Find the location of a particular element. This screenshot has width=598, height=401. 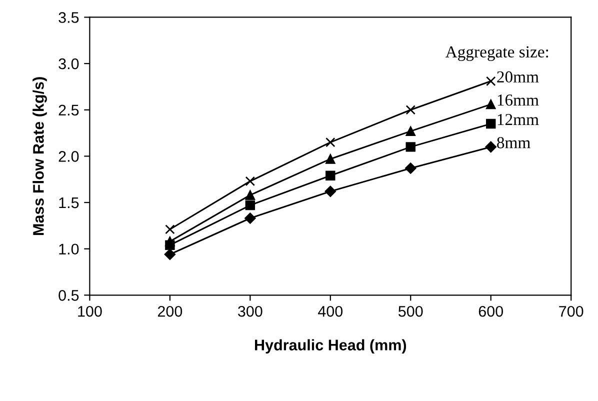

x-tick-label: 500 is located at coordinates (410, 311).